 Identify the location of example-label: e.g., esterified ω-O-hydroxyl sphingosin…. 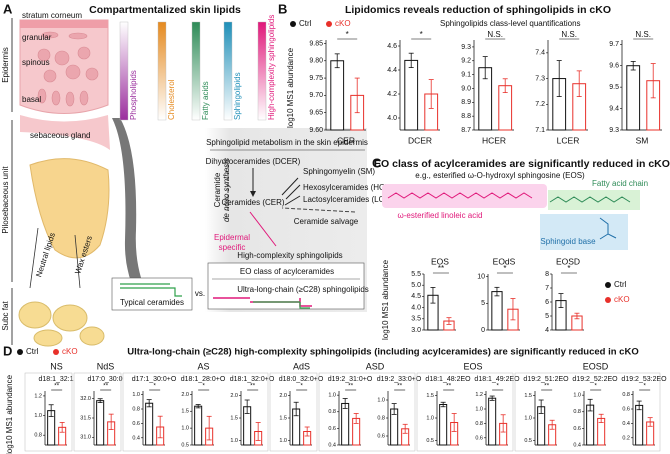
(500, 175).